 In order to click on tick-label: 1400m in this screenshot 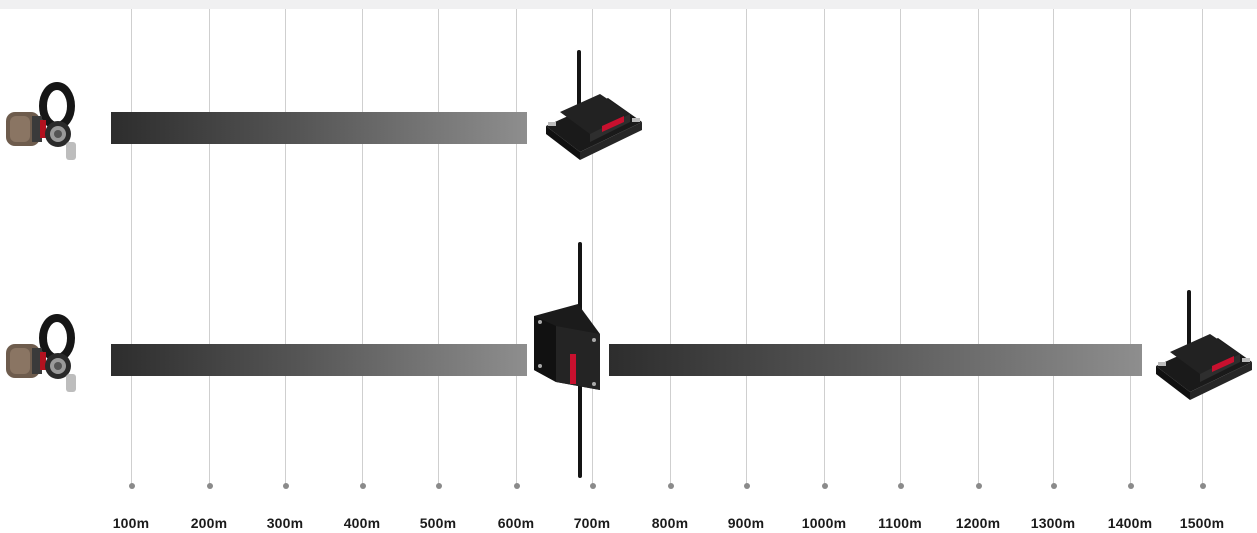, I will do `click(1130, 523)`.